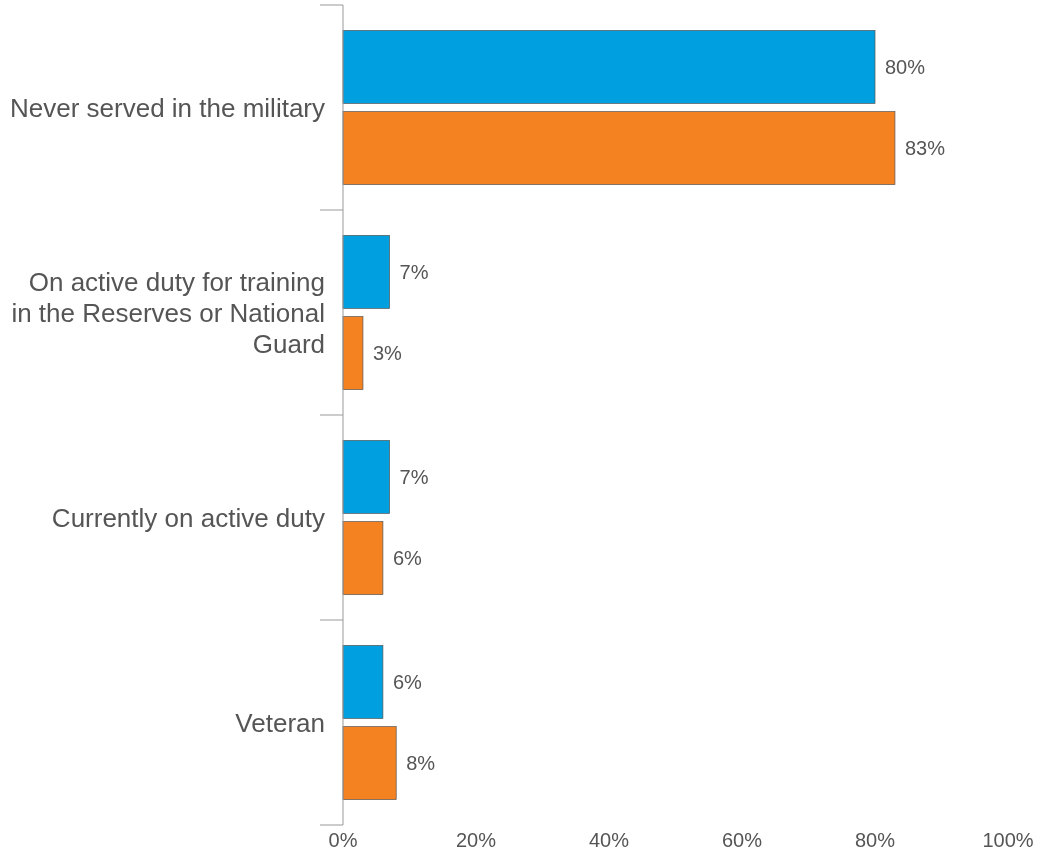 The height and width of the screenshot is (855, 1044). I want to click on data-label: 80%, so click(905, 66).